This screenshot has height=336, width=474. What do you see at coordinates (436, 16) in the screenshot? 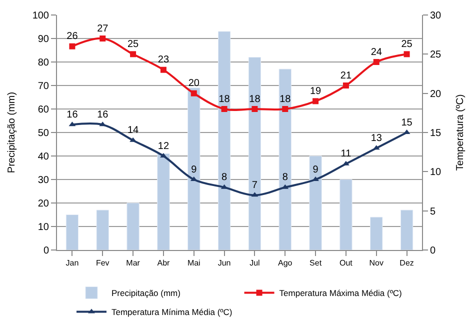
I see `y2-tick-label: 30` at bounding box center [436, 16].